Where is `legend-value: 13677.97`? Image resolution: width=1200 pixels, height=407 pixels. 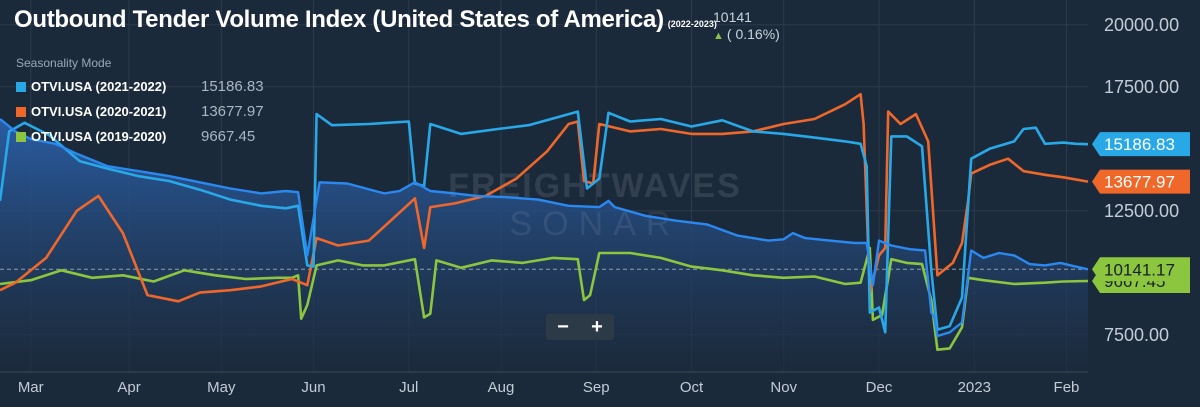 legend-value: 13677.97 is located at coordinates (232, 111).